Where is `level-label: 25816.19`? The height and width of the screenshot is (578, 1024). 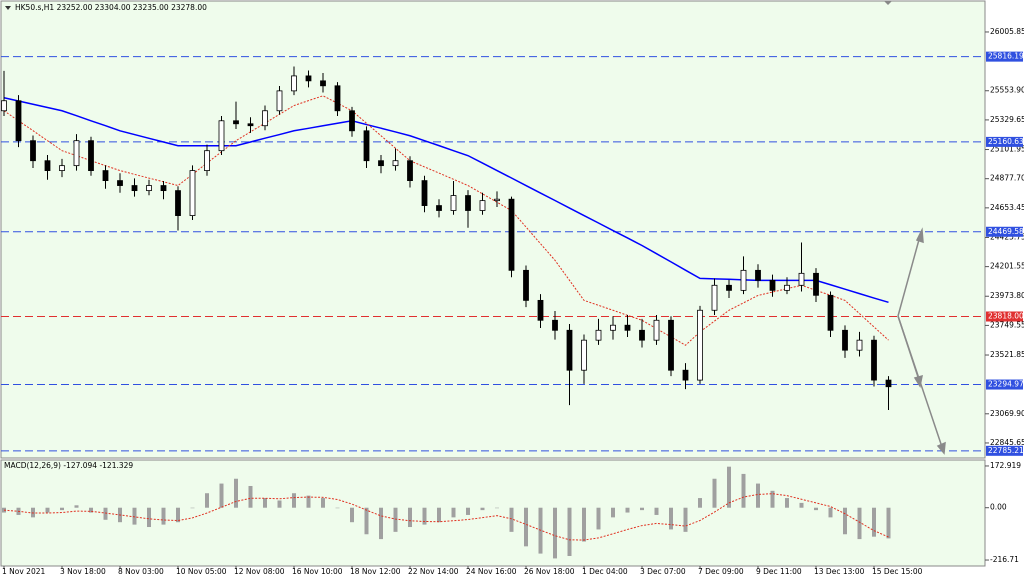
level-label: 25816.19 is located at coordinates (1006, 56).